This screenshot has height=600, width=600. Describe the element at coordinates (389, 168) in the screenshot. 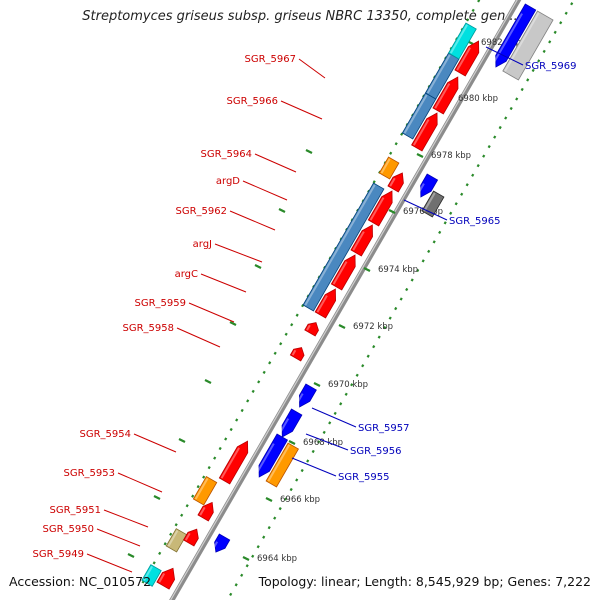

I see `gene-argd-orange` at that location.